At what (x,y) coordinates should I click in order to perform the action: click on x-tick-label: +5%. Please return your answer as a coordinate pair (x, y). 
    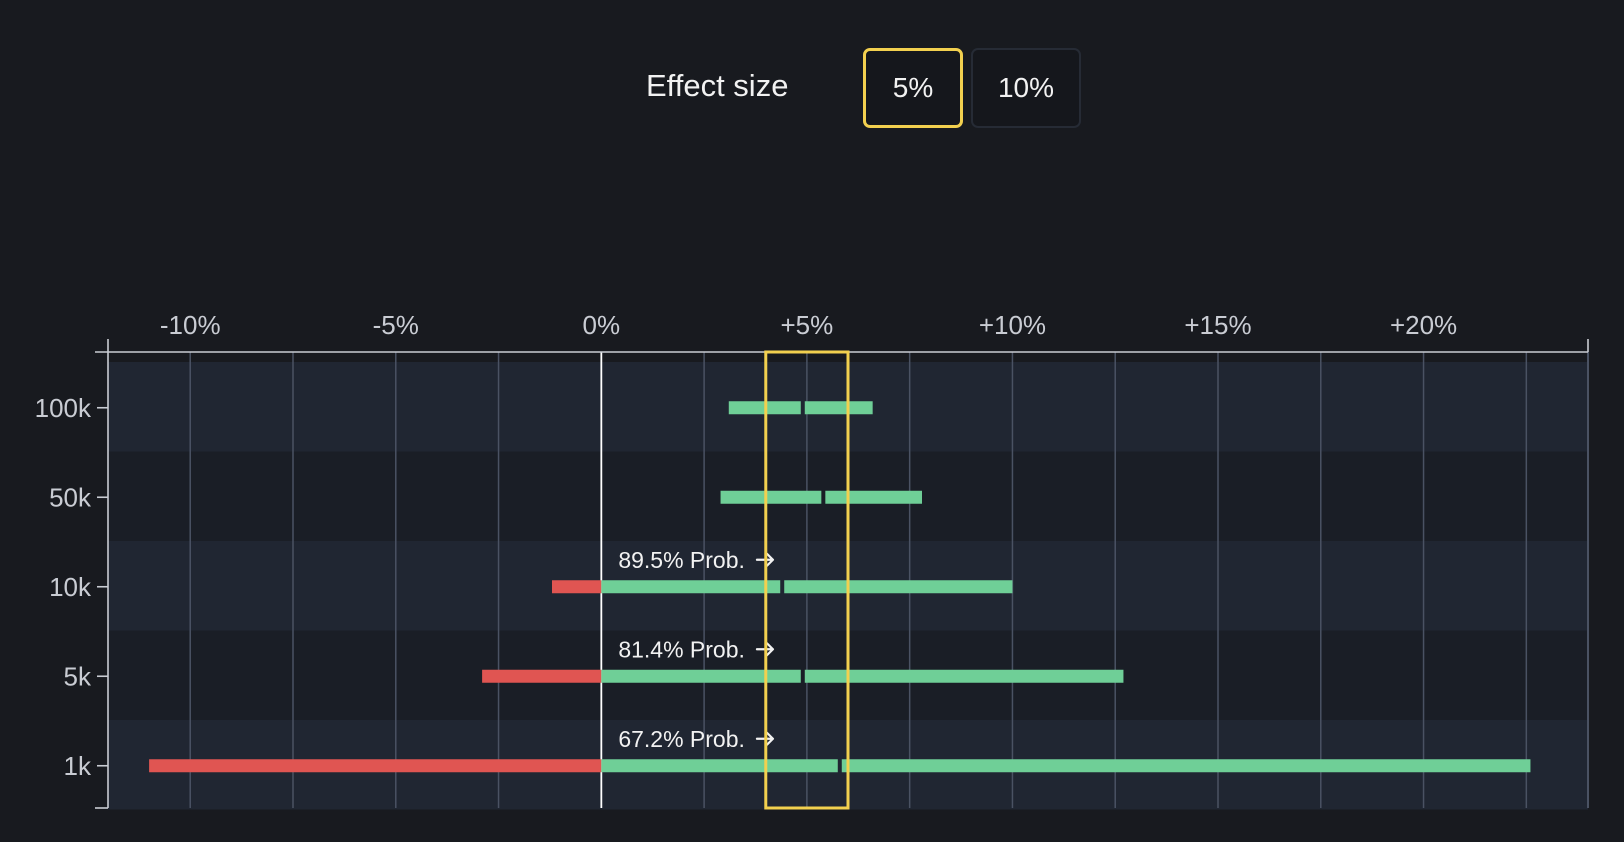
    Looking at the image, I should click on (807, 325).